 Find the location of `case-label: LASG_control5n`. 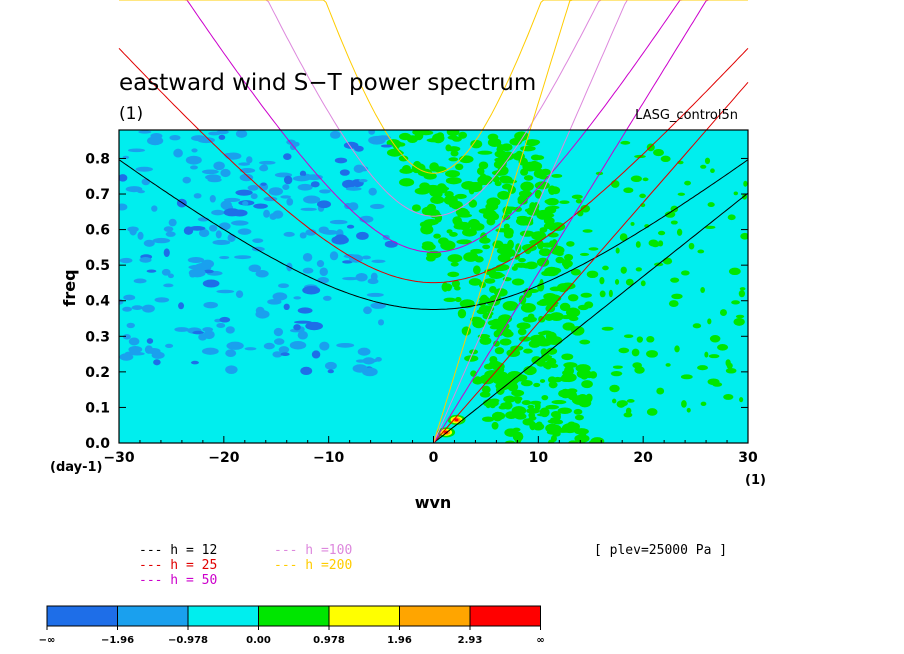

case-label: LASG_control5n is located at coordinates (686, 115).